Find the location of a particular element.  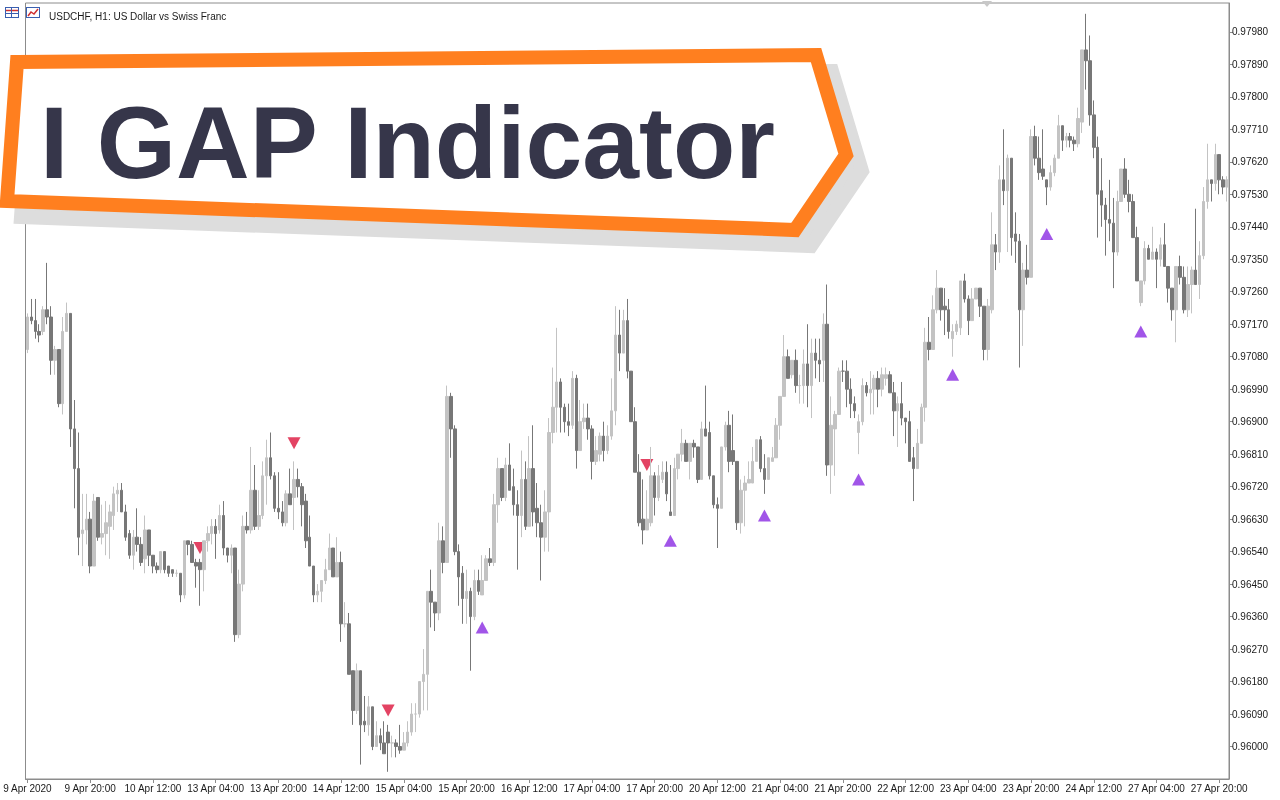

y-tick-label: 0.97980 is located at coordinates (1250, 32).